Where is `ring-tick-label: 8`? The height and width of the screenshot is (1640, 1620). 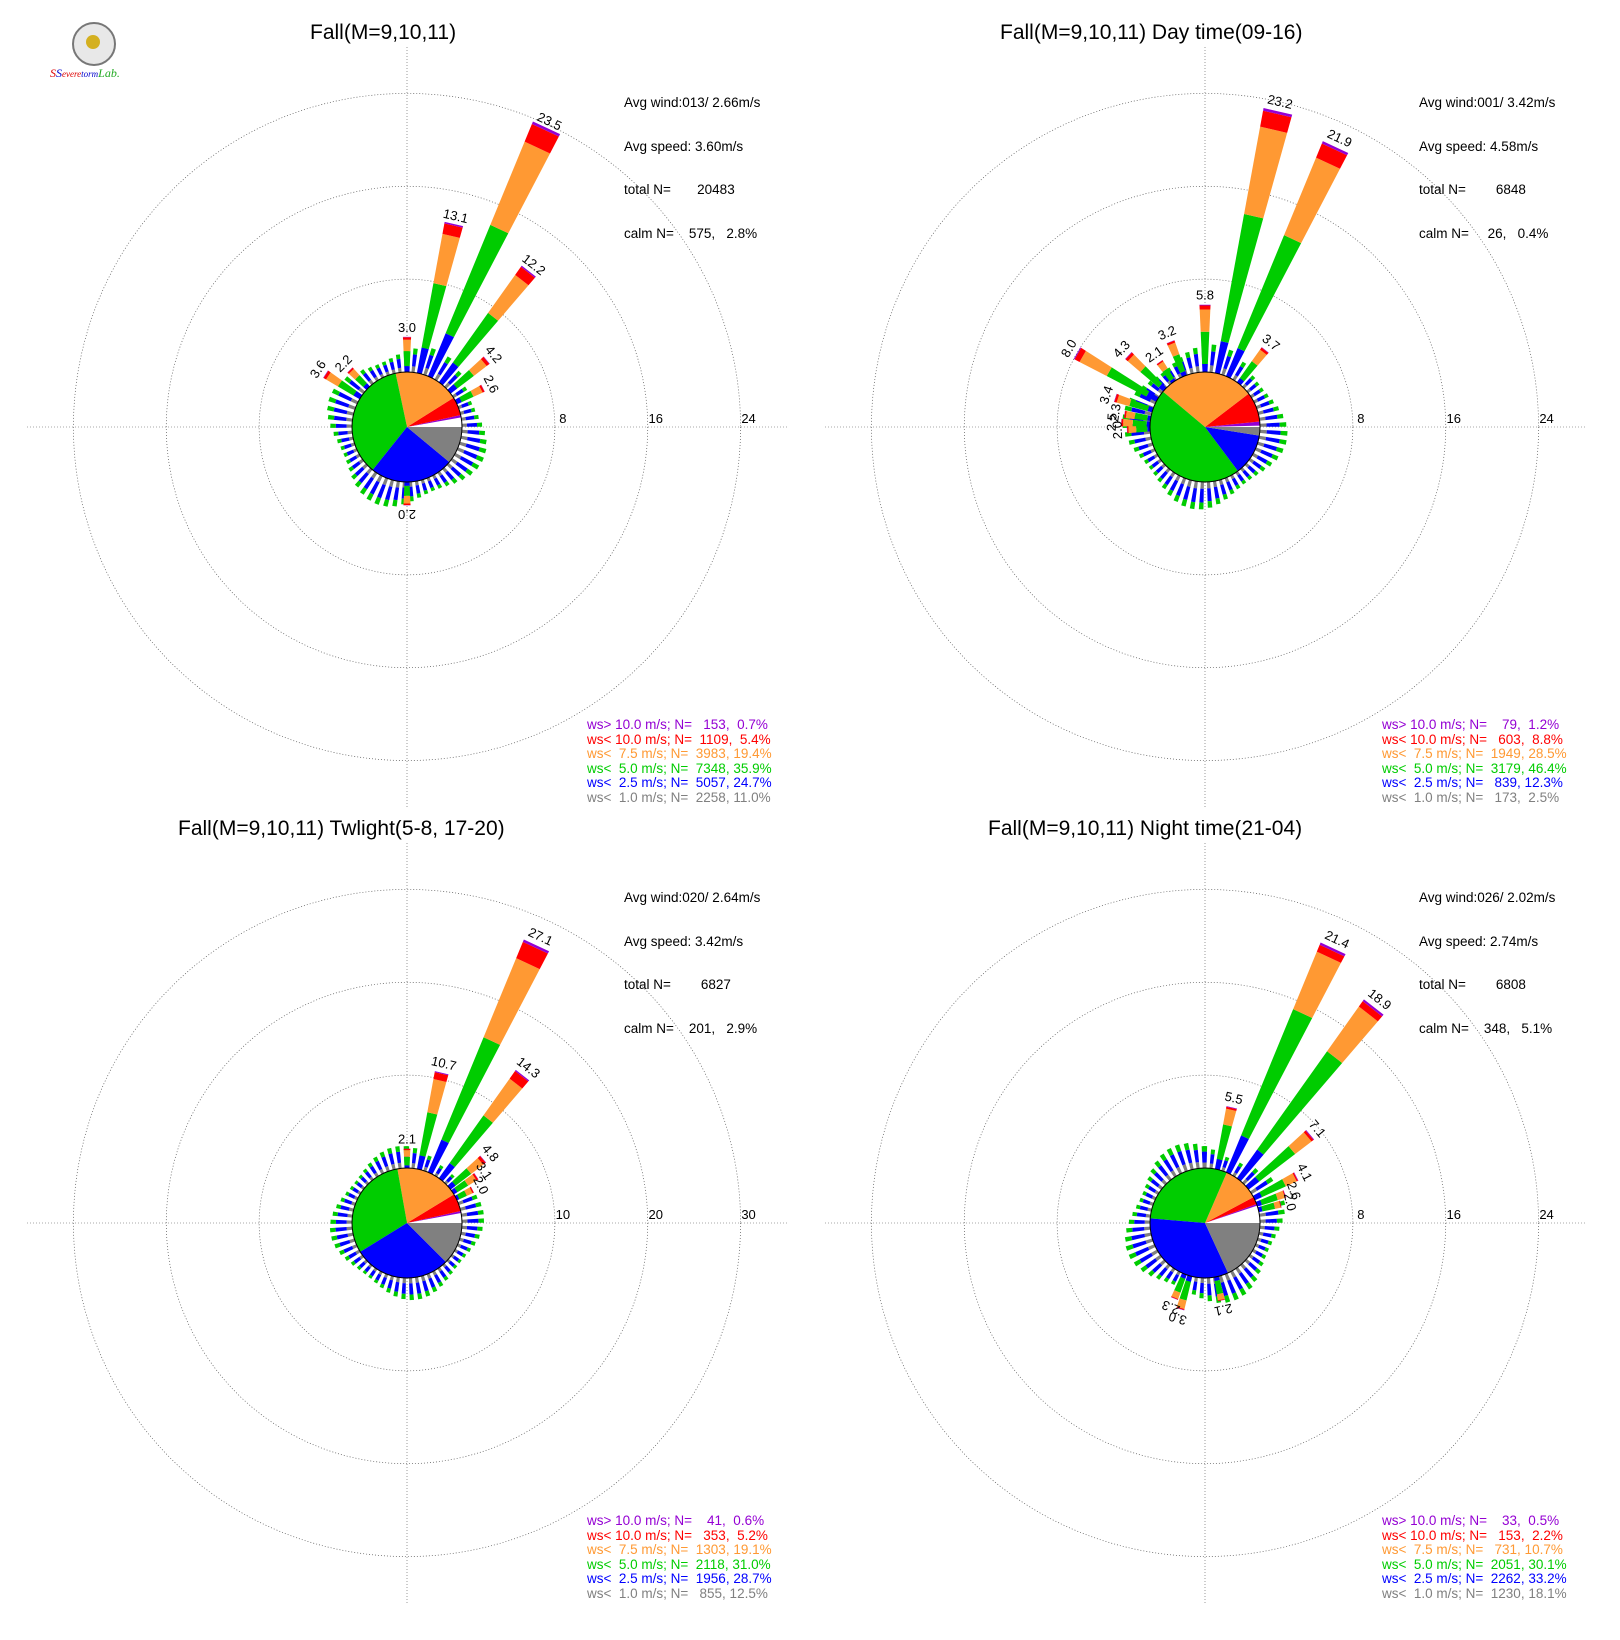 ring-tick-label: 8 is located at coordinates (562, 418).